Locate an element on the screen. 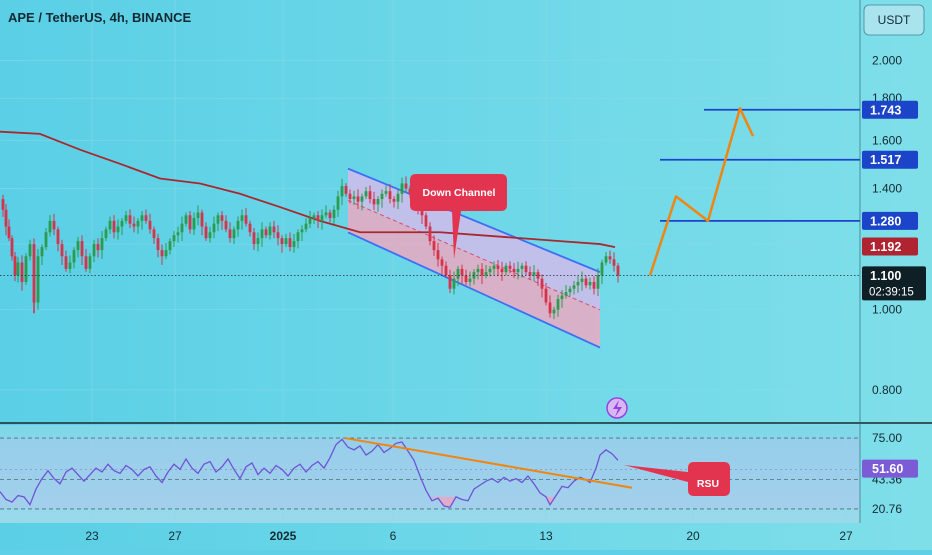 The width and height of the screenshot is (932, 555). rsu-callout-bubble is located at coordinates (677, 479).